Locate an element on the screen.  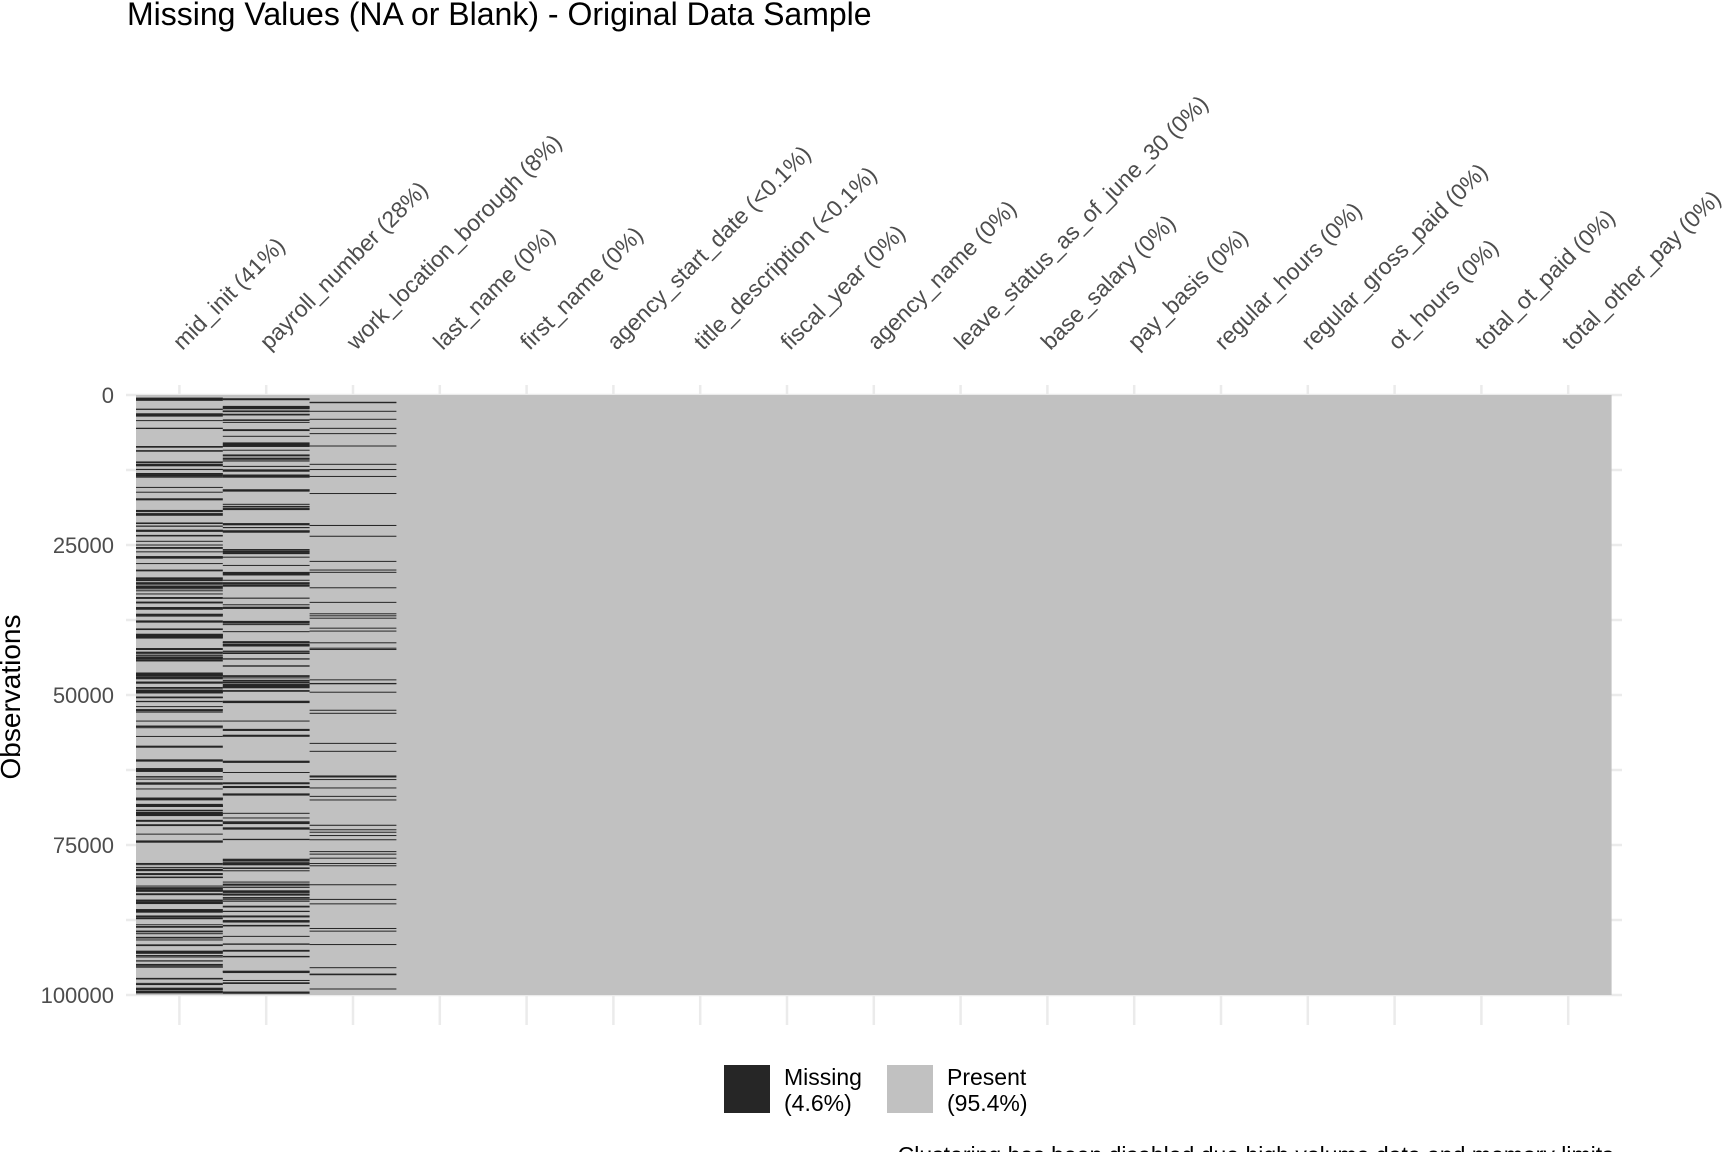
y-tick-label: 50000 is located at coordinates (83, 695).